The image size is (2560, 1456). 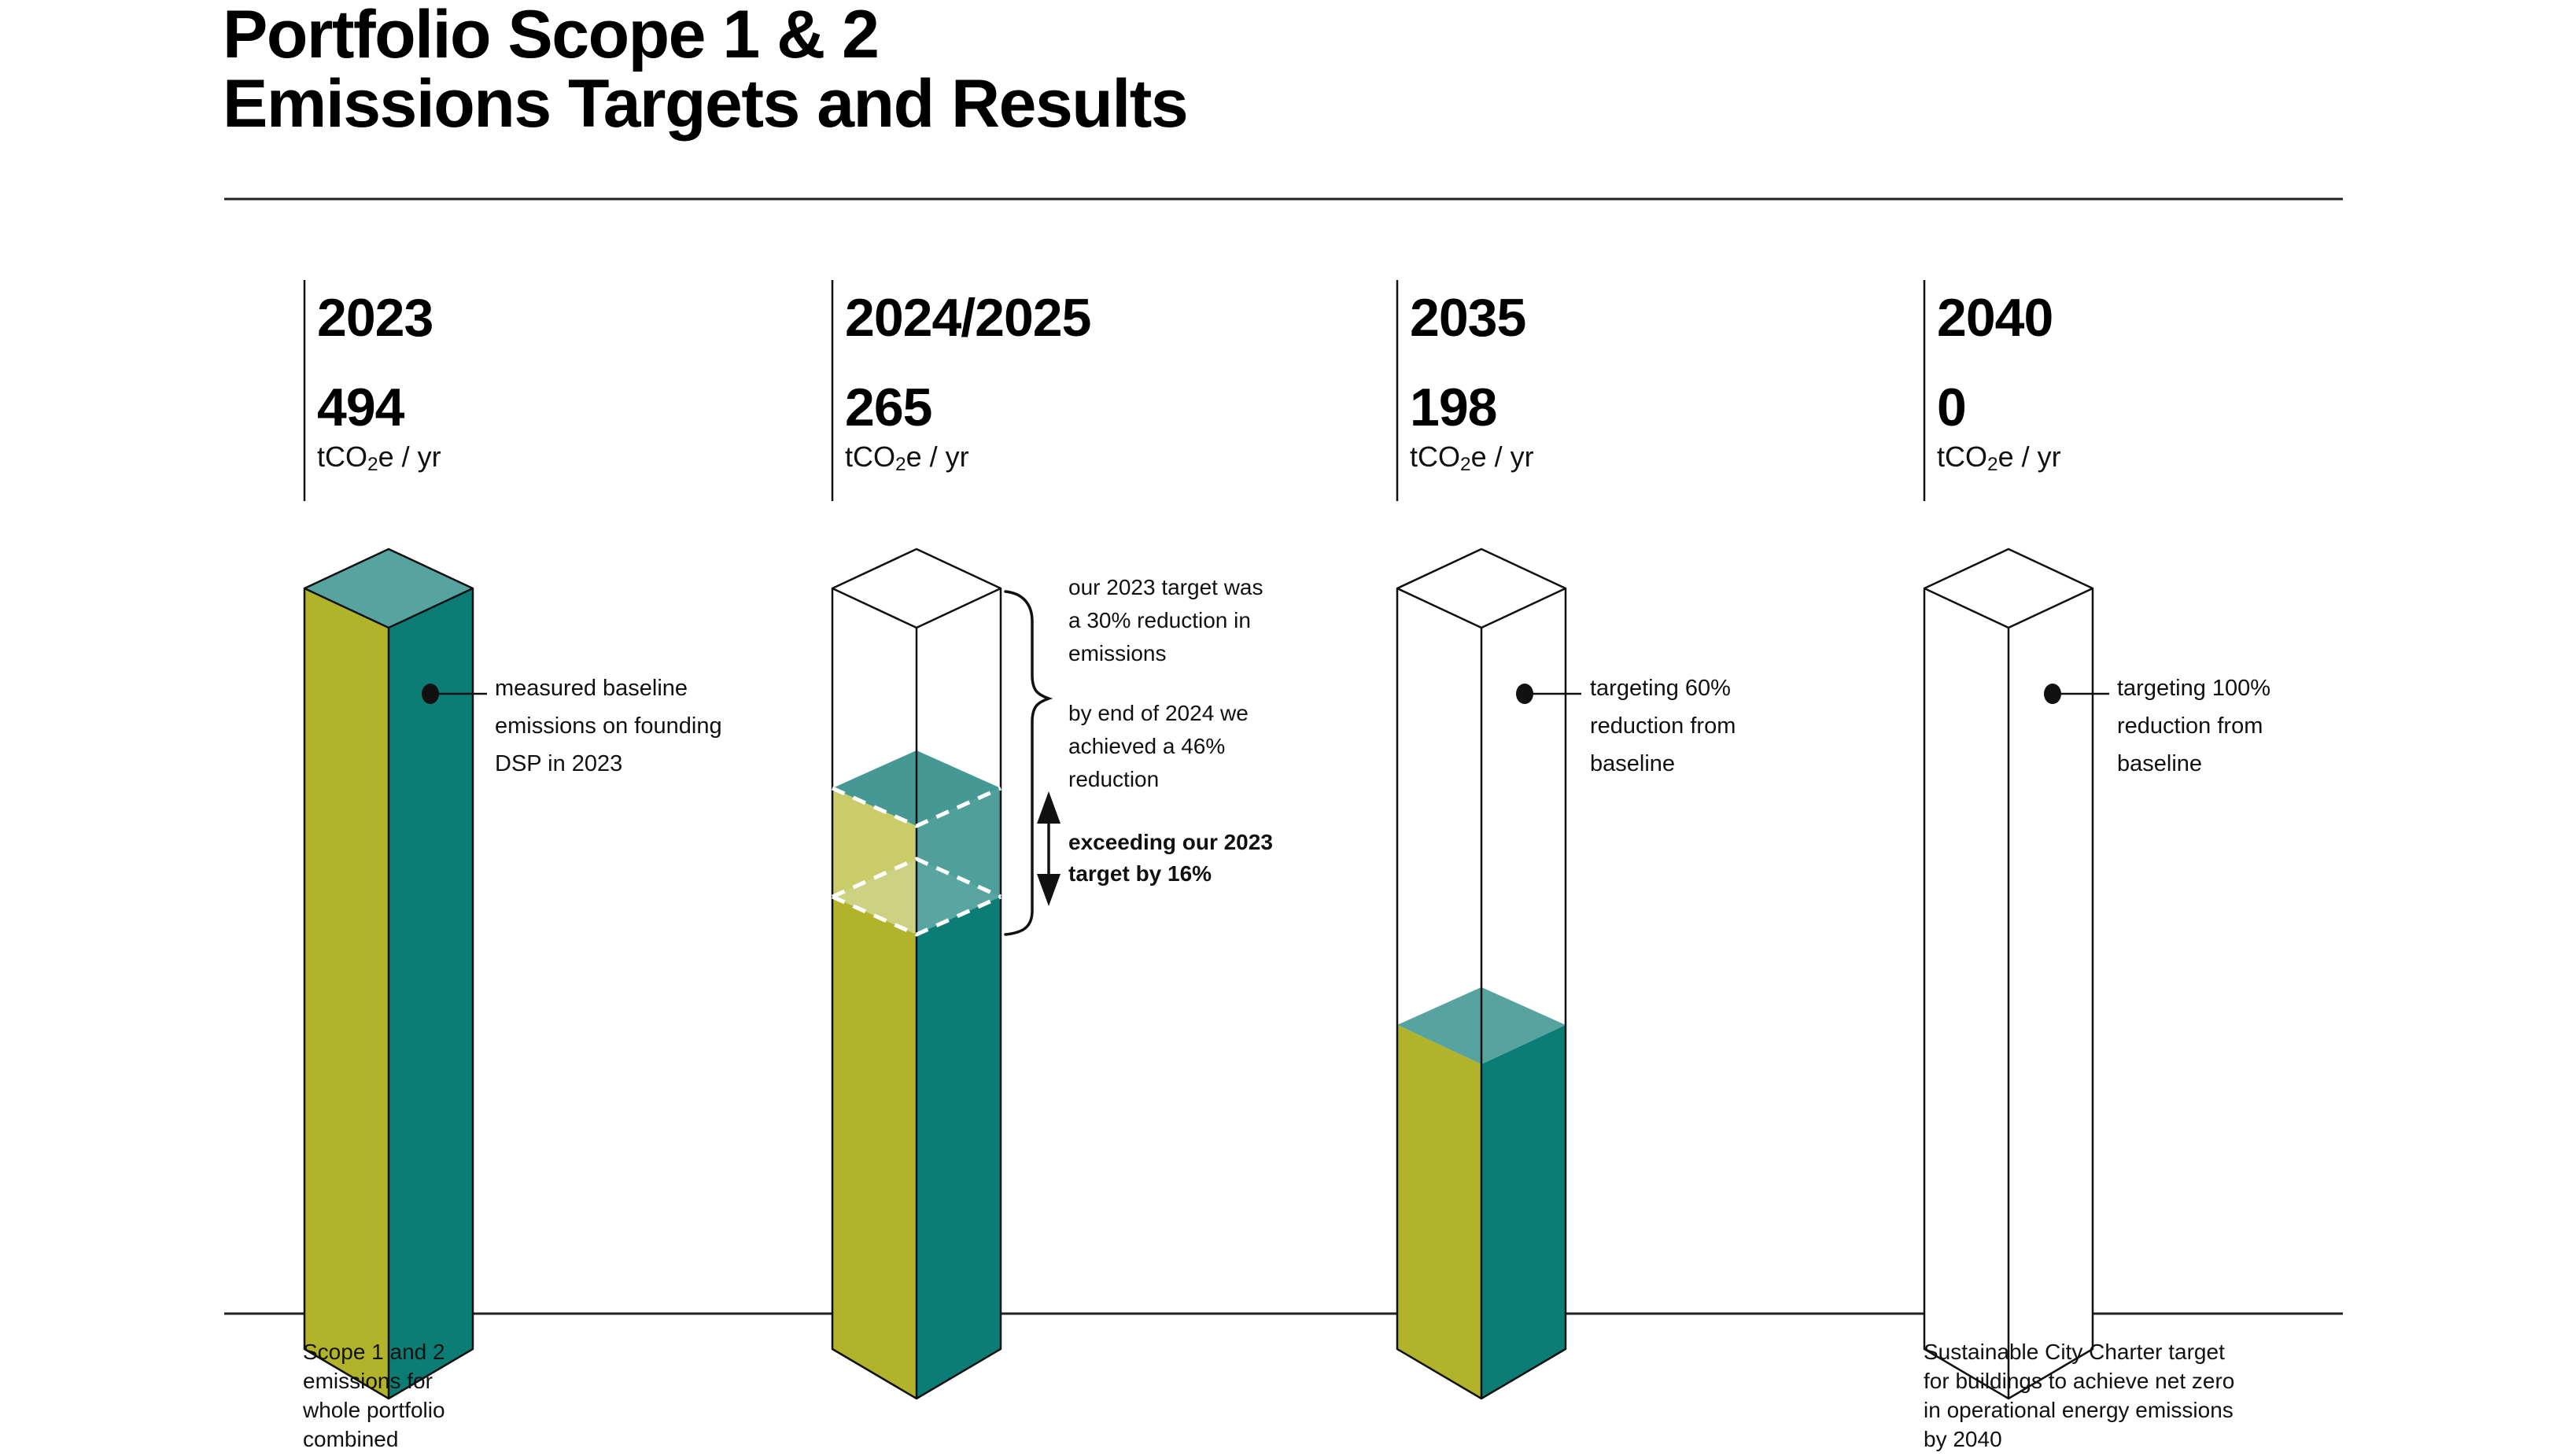 What do you see at coordinates (342, 456) in the screenshot?
I see `unit-2023-pre: tCO` at bounding box center [342, 456].